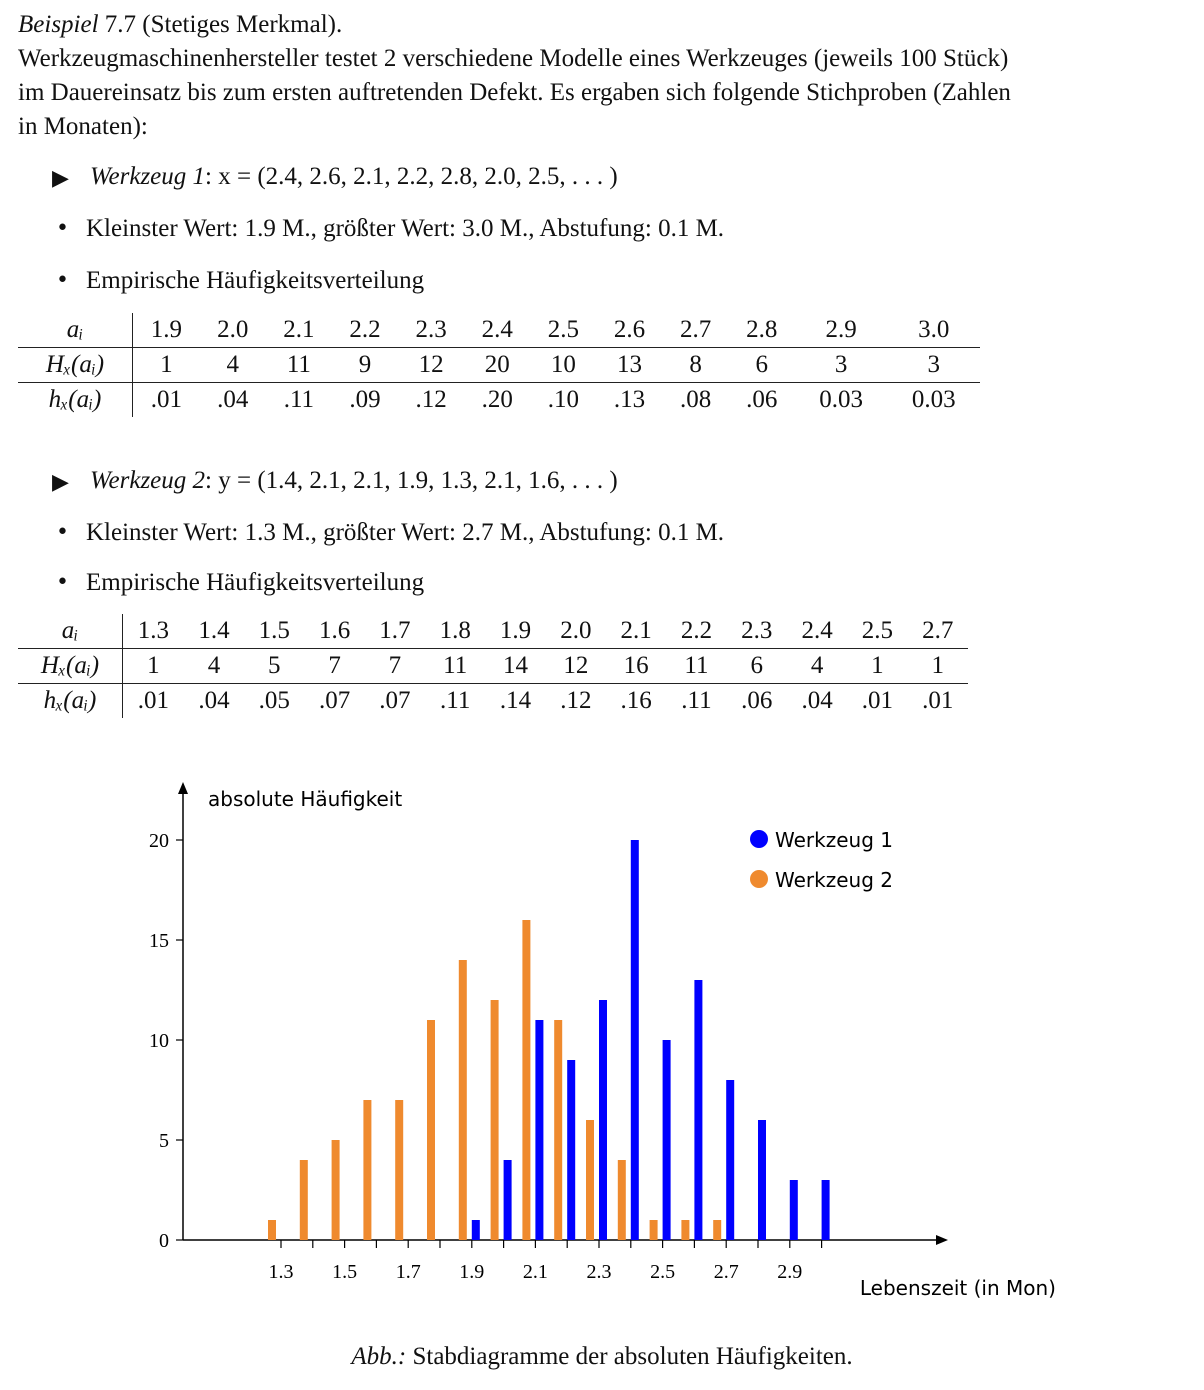 The image size is (1204, 1390). What do you see at coordinates (164, 1141) in the screenshot?
I see `y-tick-label: 5` at bounding box center [164, 1141].